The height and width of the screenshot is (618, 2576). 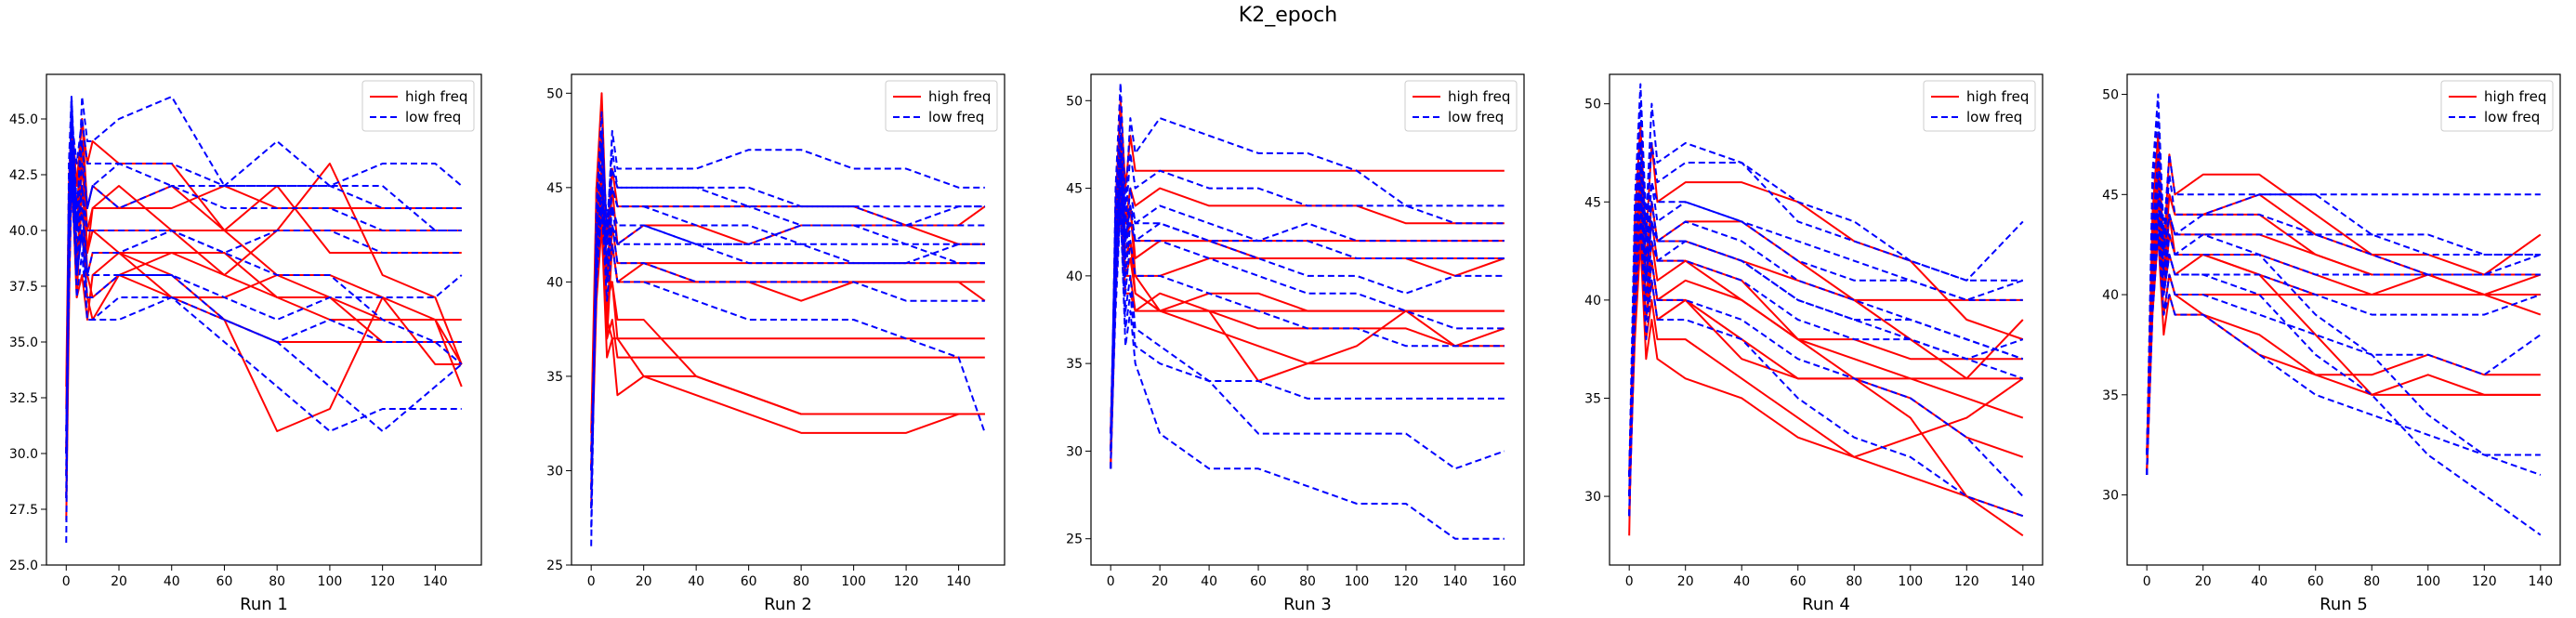 I want to click on y-tick-label: 45.0, so click(x=23, y=119).